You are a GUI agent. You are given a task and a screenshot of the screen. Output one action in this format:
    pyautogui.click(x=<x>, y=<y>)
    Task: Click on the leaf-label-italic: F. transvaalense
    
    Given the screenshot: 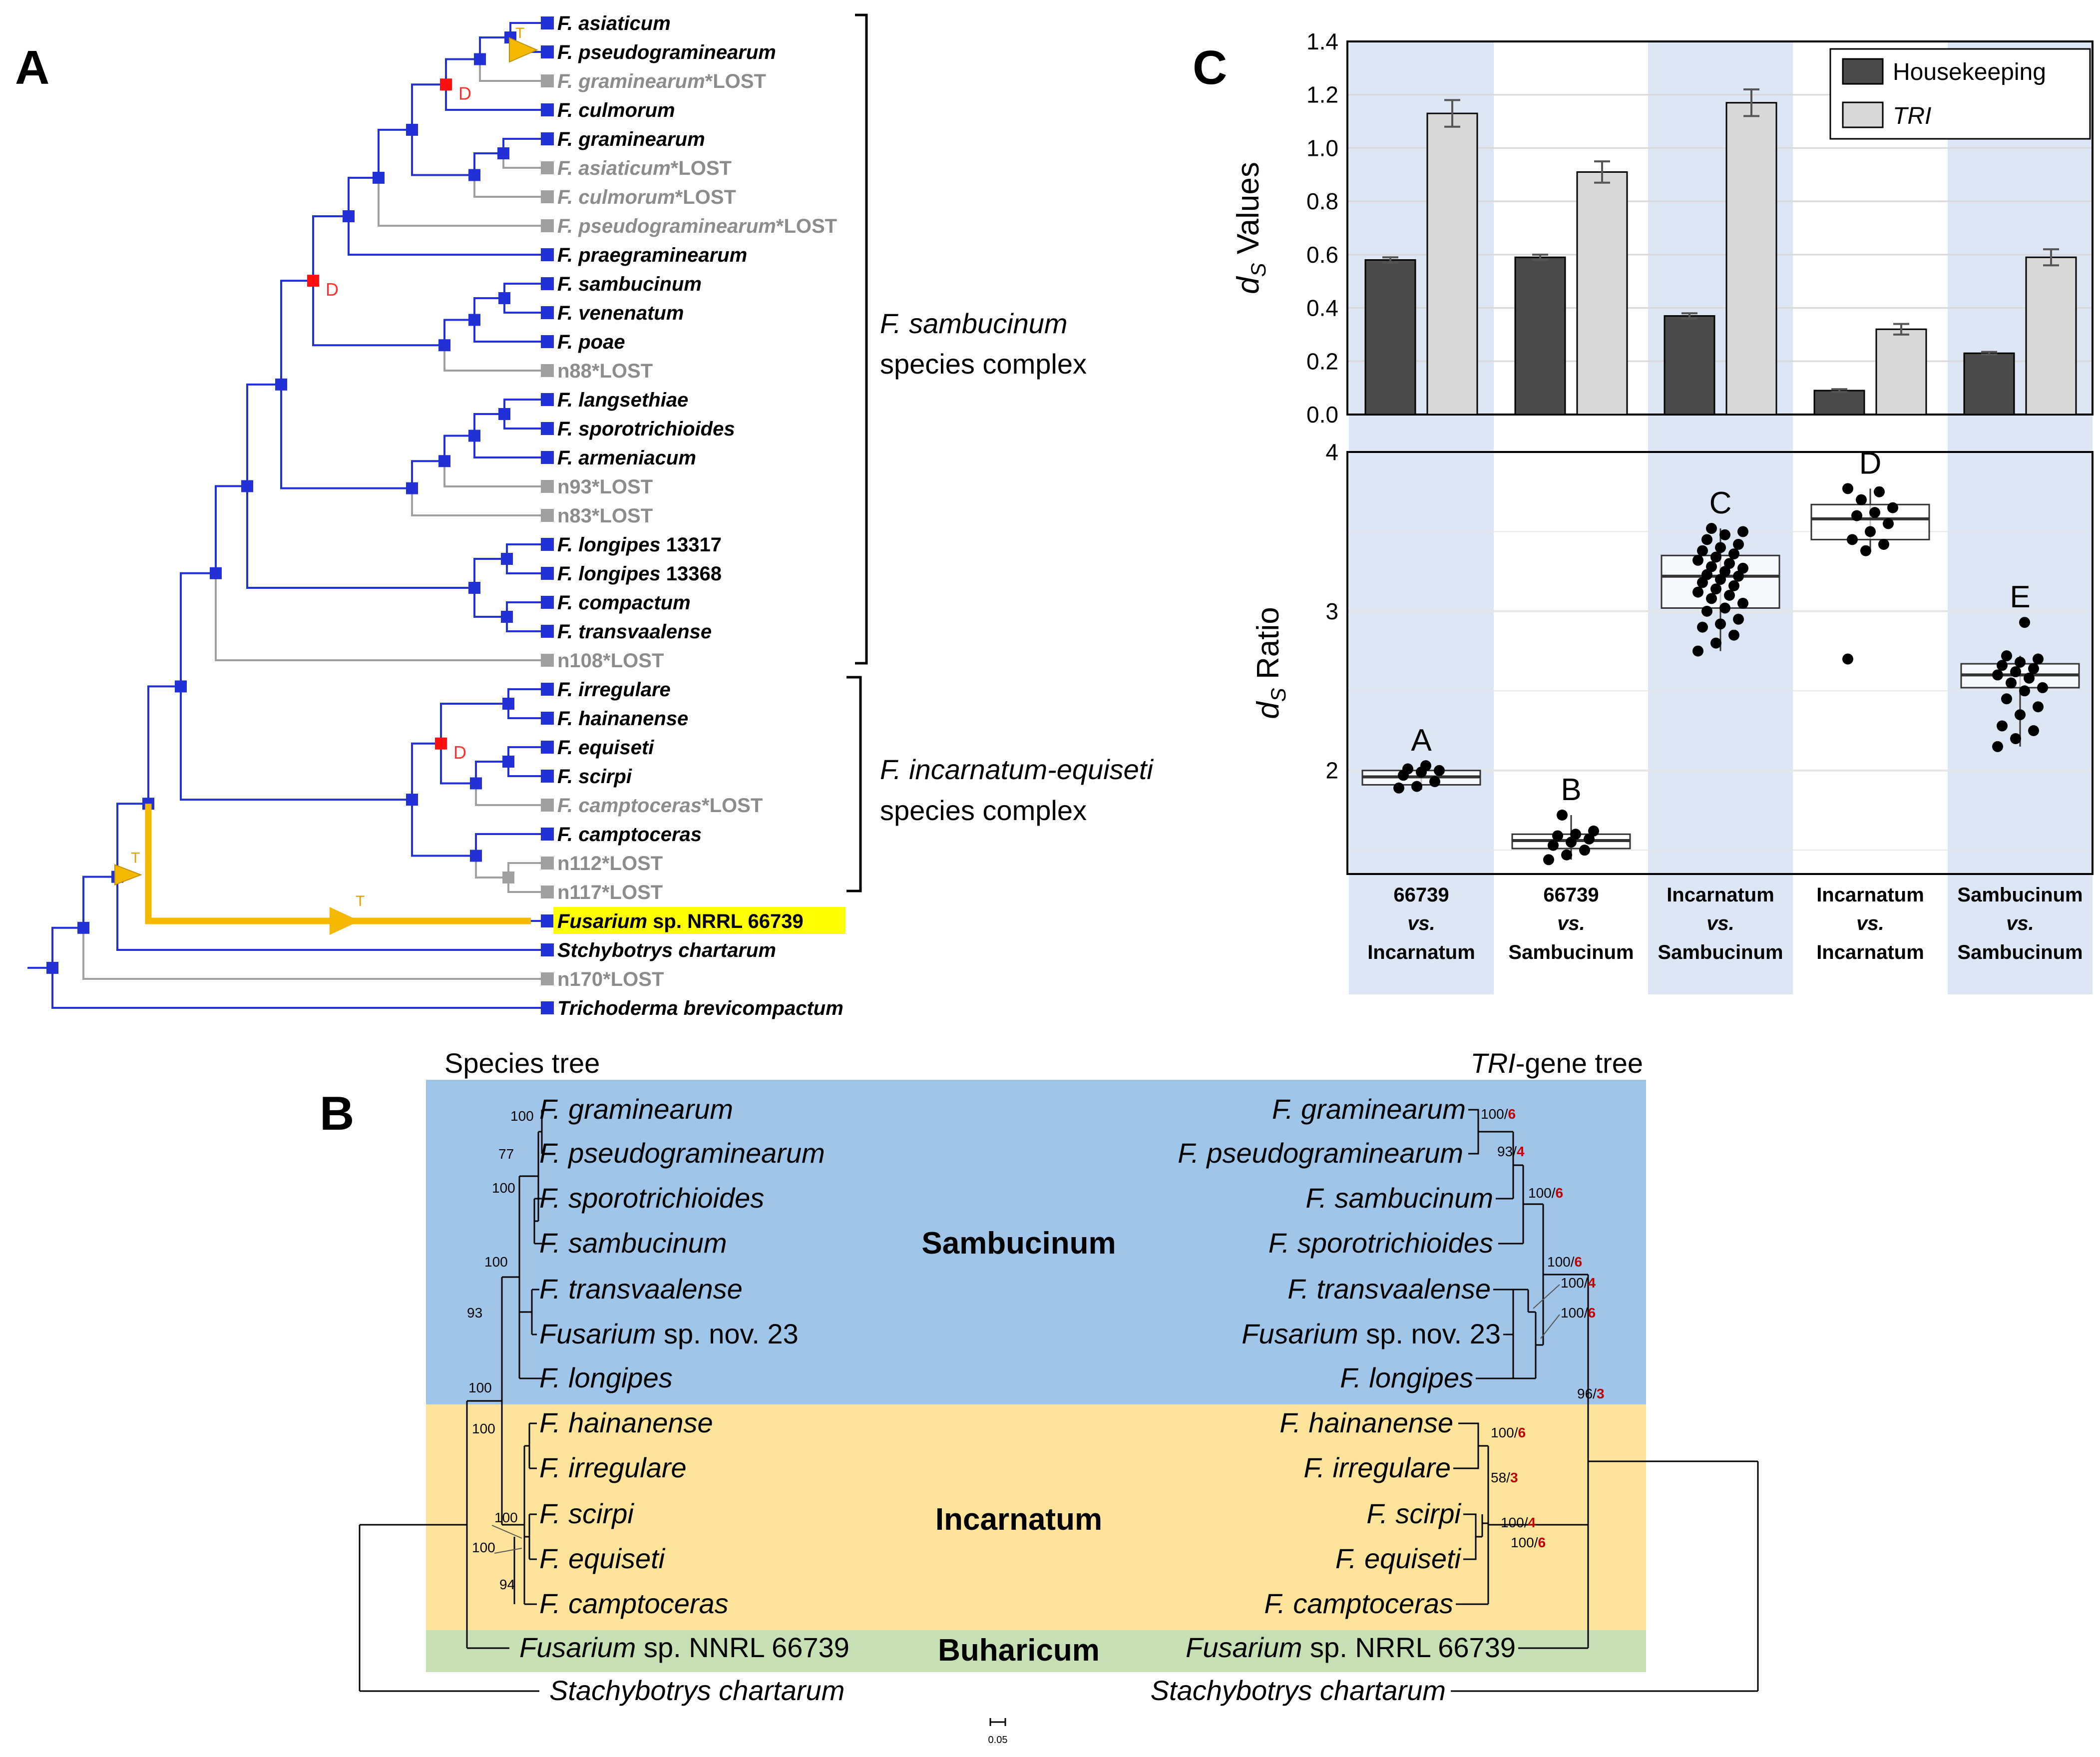 What is the action you would take?
    pyautogui.click(x=634, y=632)
    